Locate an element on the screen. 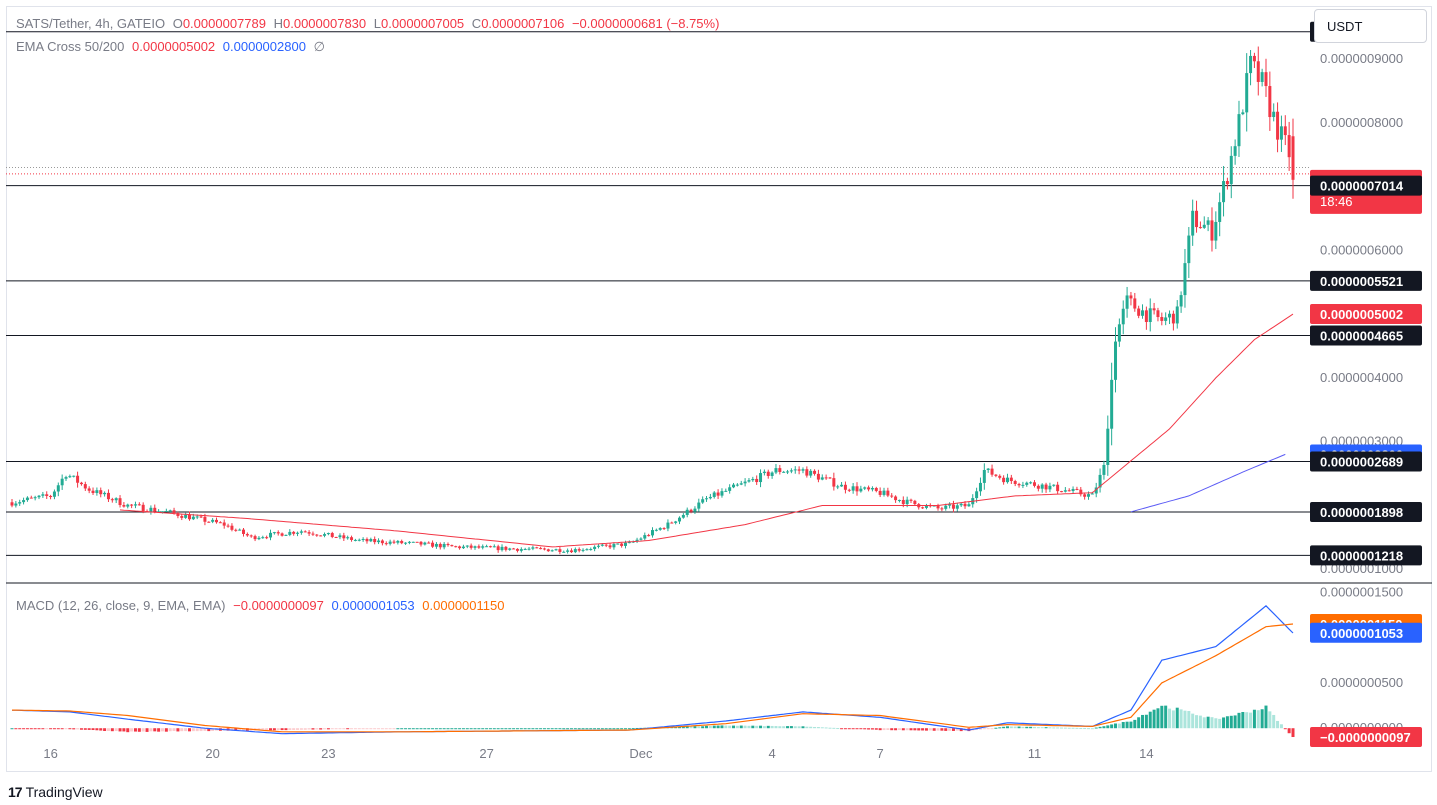  ema-indicator-label: EMA Cross 50/200 is located at coordinates (70, 46).